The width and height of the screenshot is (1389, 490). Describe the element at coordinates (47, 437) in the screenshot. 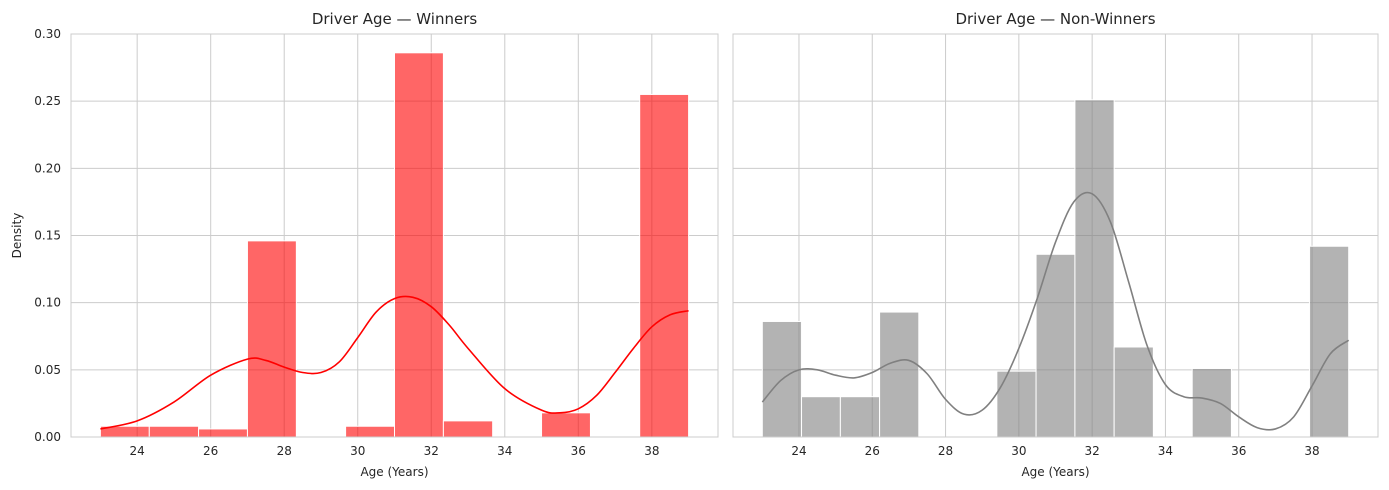

I see `y-tick-label: 0.00` at that location.